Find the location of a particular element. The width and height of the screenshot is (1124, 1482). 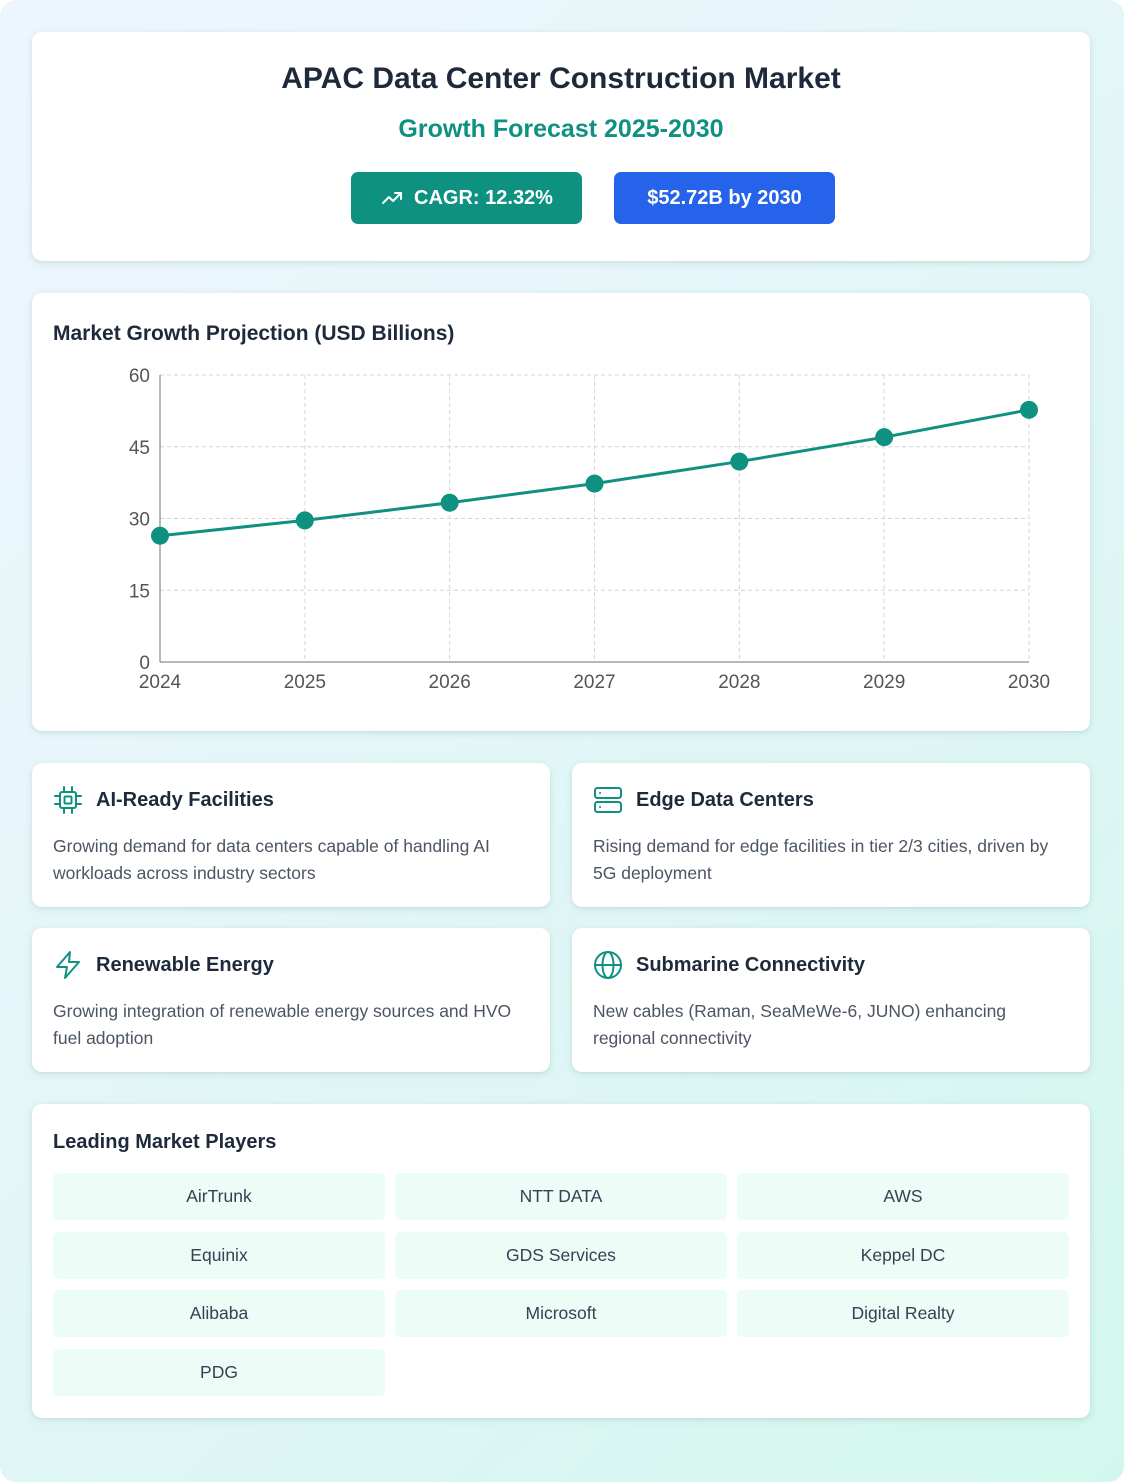

y-tick-label: 45 is located at coordinates (139, 448).